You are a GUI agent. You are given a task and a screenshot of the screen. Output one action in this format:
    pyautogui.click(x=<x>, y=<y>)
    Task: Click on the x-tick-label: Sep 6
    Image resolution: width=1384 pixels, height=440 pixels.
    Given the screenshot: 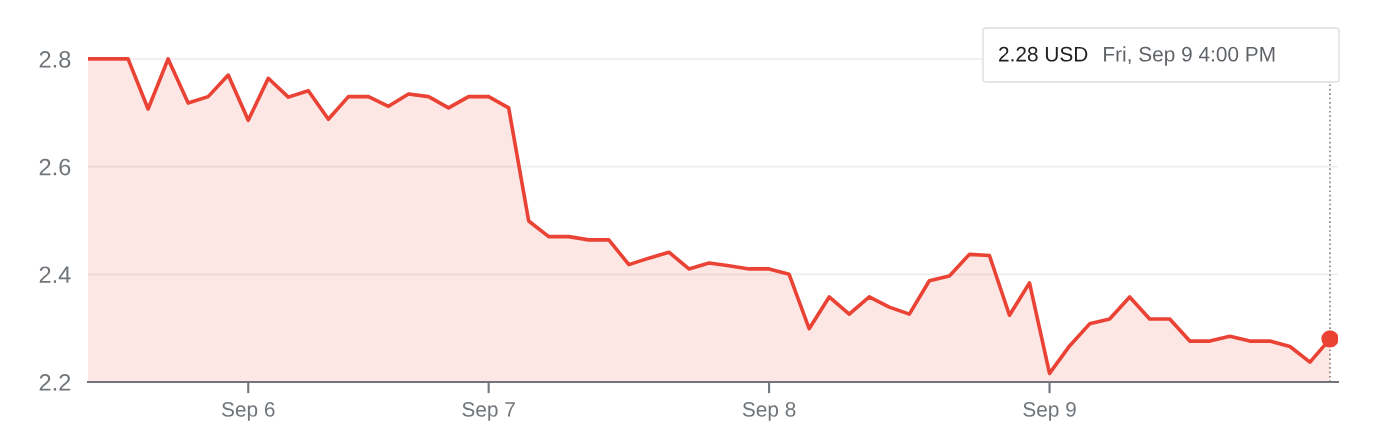 What is the action you would take?
    pyautogui.click(x=248, y=411)
    